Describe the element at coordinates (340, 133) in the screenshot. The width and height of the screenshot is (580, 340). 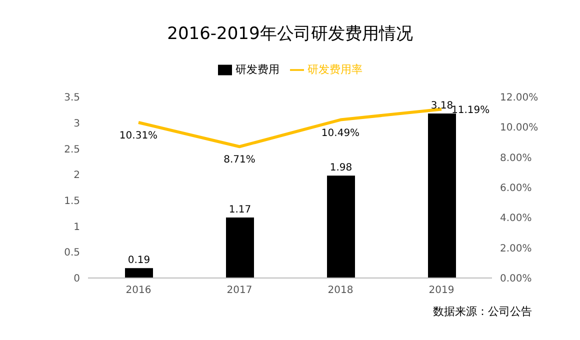
I see `data-label: 10.49%` at that location.